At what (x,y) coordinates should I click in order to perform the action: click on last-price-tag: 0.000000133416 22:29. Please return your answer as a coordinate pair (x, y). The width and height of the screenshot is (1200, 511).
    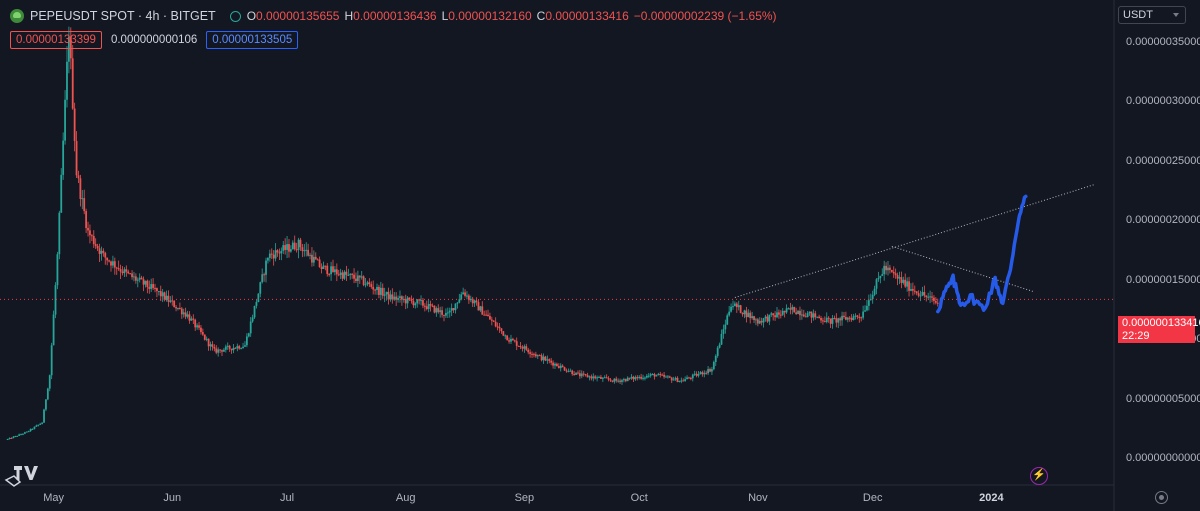
    Looking at the image, I should click on (1159, 329).